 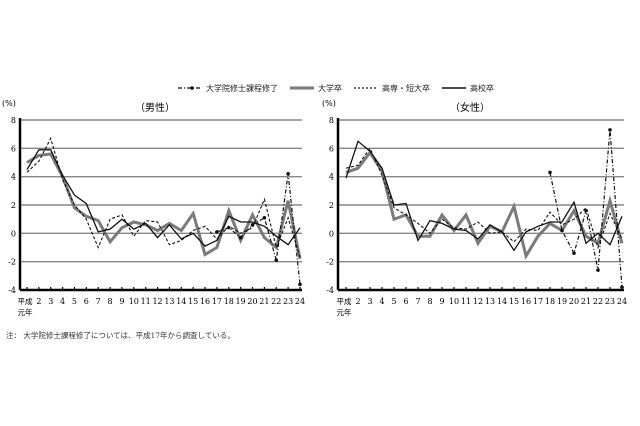 I want to click on x-tick-label: 14, so click(x=181, y=301).